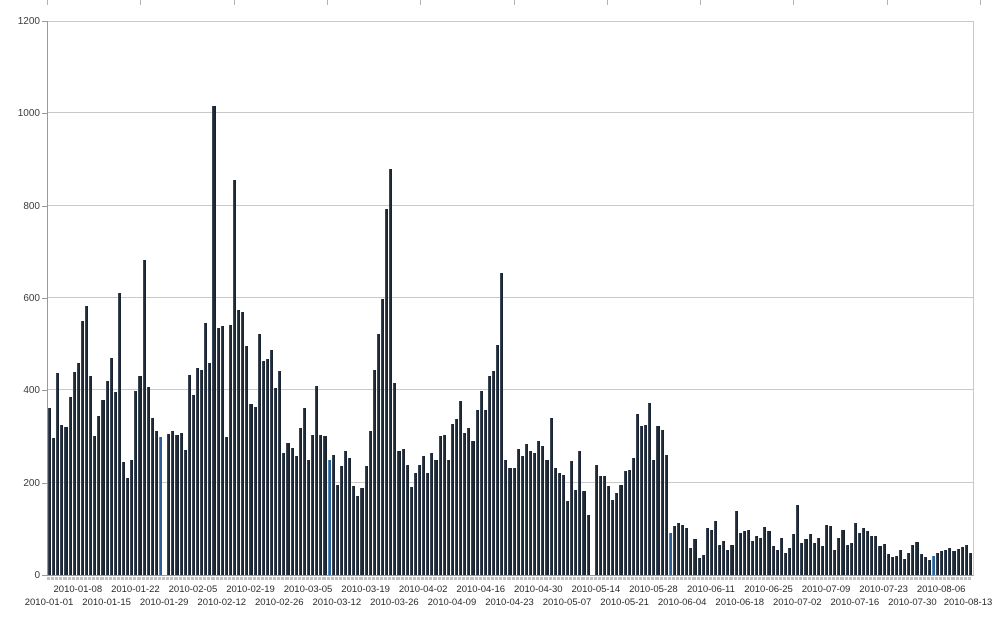 This screenshot has height=622, width=999. I want to click on y-axis-label: 200, so click(31, 483).